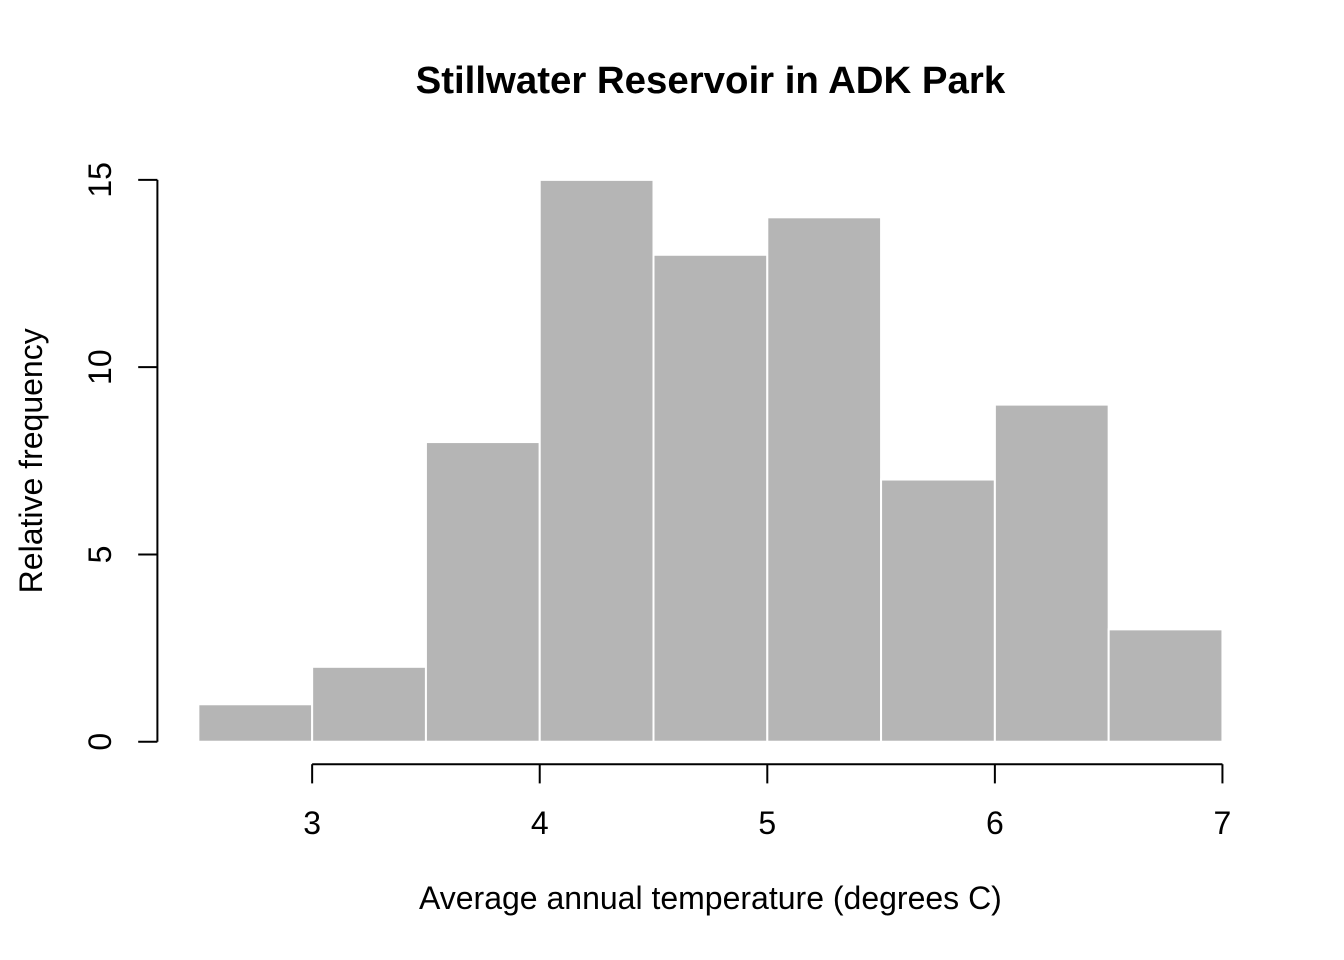 This screenshot has width=1344, height=960. Describe the element at coordinates (995, 823) in the screenshot. I see `svg-text: 6` at that location.